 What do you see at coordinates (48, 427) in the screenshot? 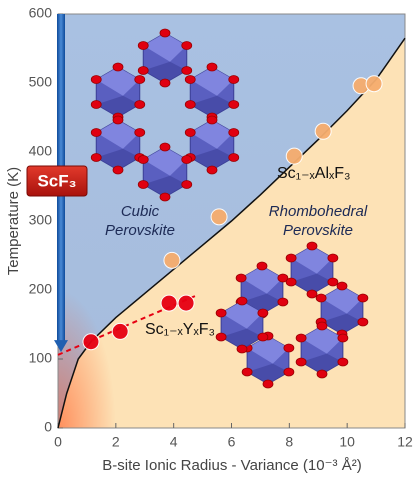
I see `y-tick-label: 0` at bounding box center [48, 427].